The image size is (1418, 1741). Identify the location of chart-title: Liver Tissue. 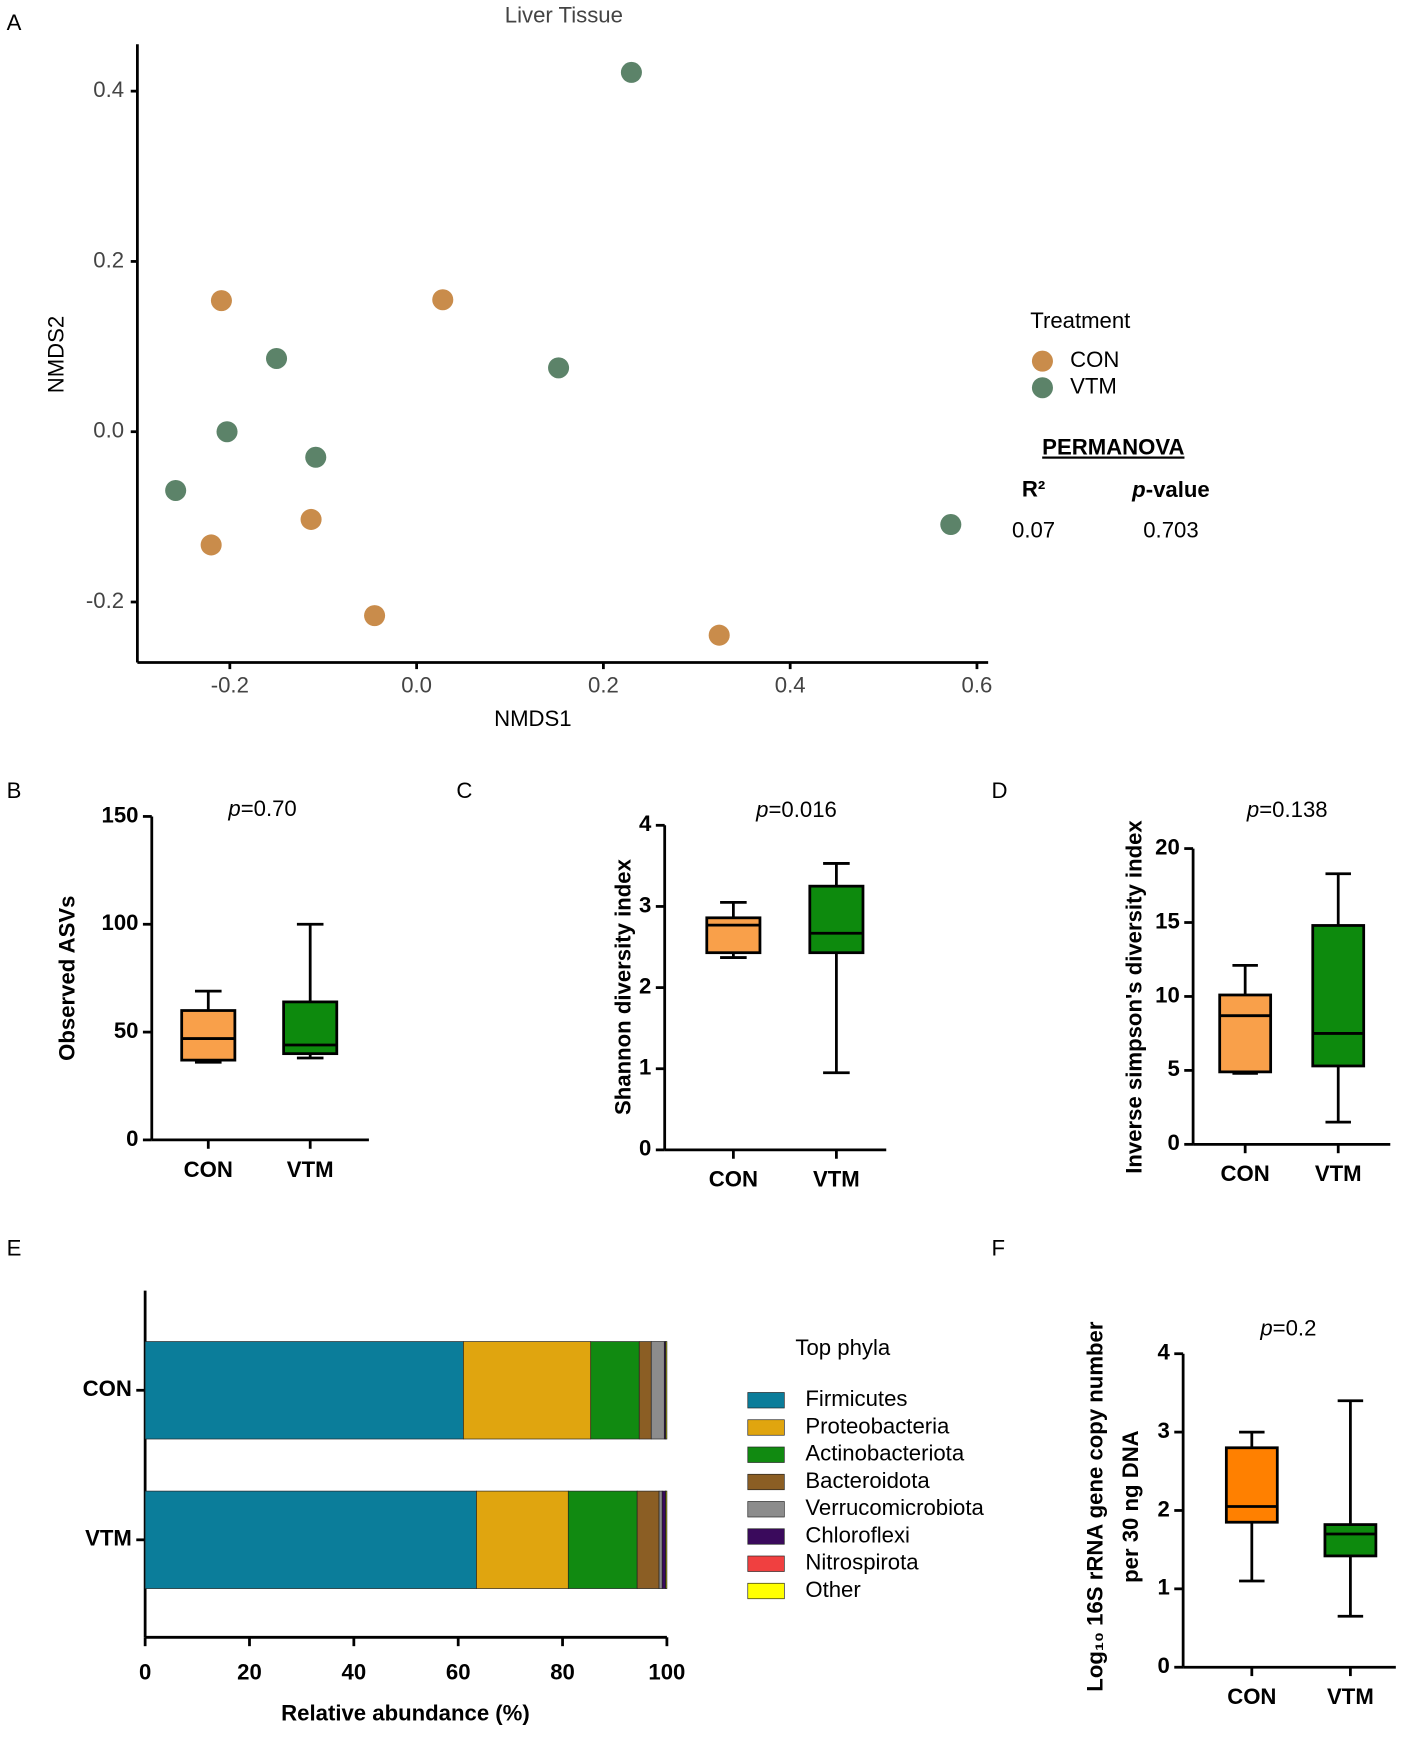
(564, 14).